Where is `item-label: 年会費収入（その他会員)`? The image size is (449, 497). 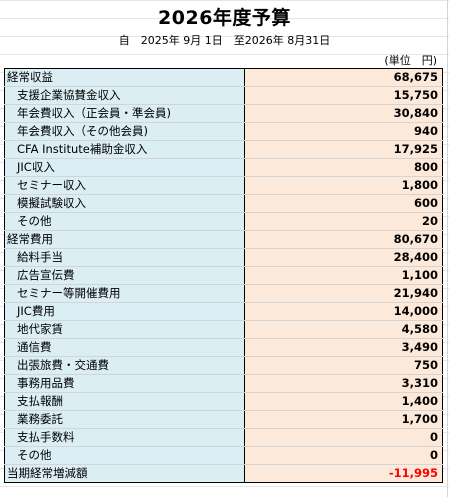
item-label: 年会費収入（その他会員) is located at coordinates (124, 131).